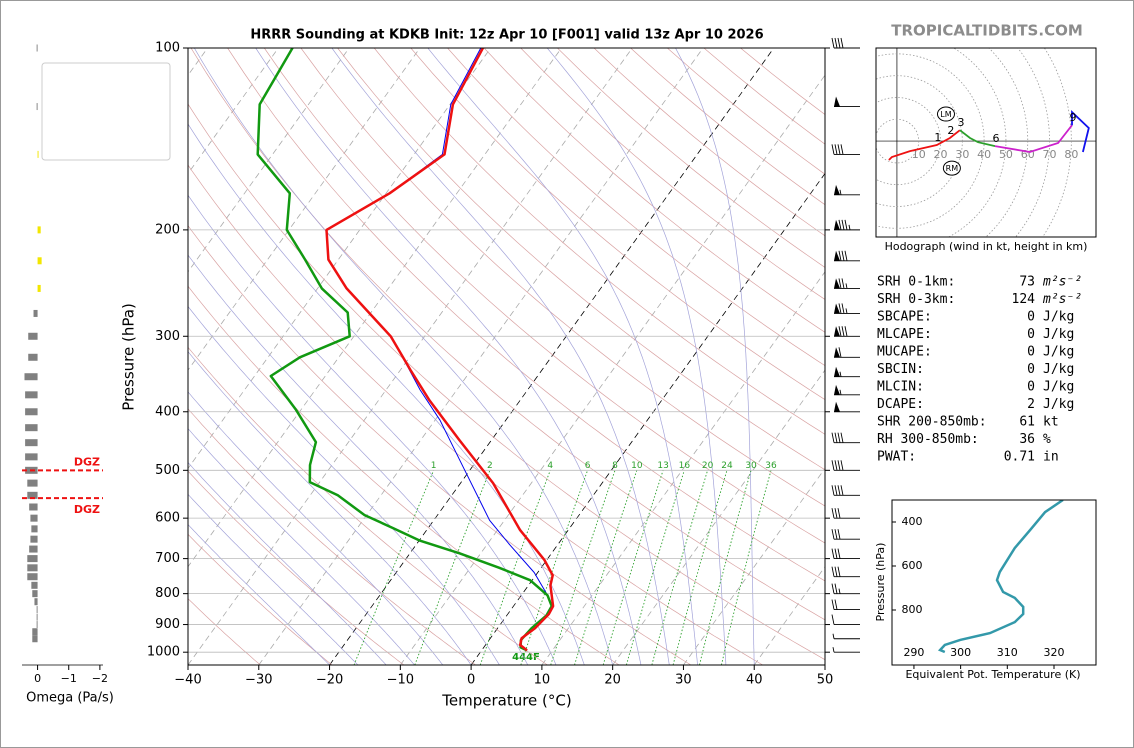 Image resolution: width=1134 pixels, height=748 pixels. What do you see at coordinates (1071, 154) in the screenshot?
I see `ring-label: 80` at bounding box center [1071, 154].